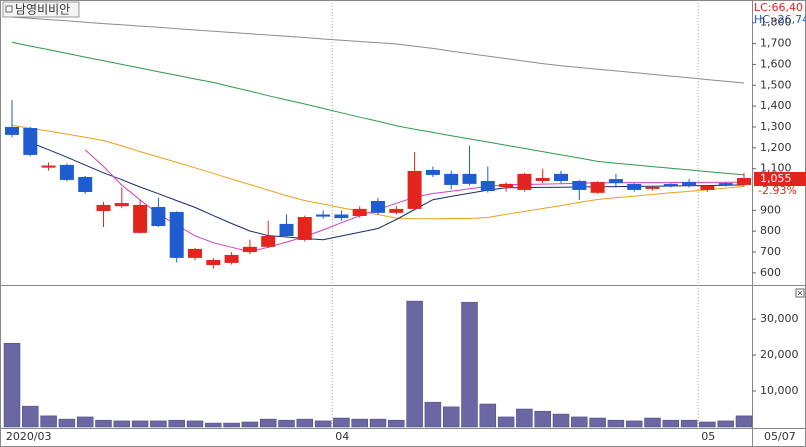 The width and height of the screenshot is (806, 447). I want to click on title-box, so click(41, 9).